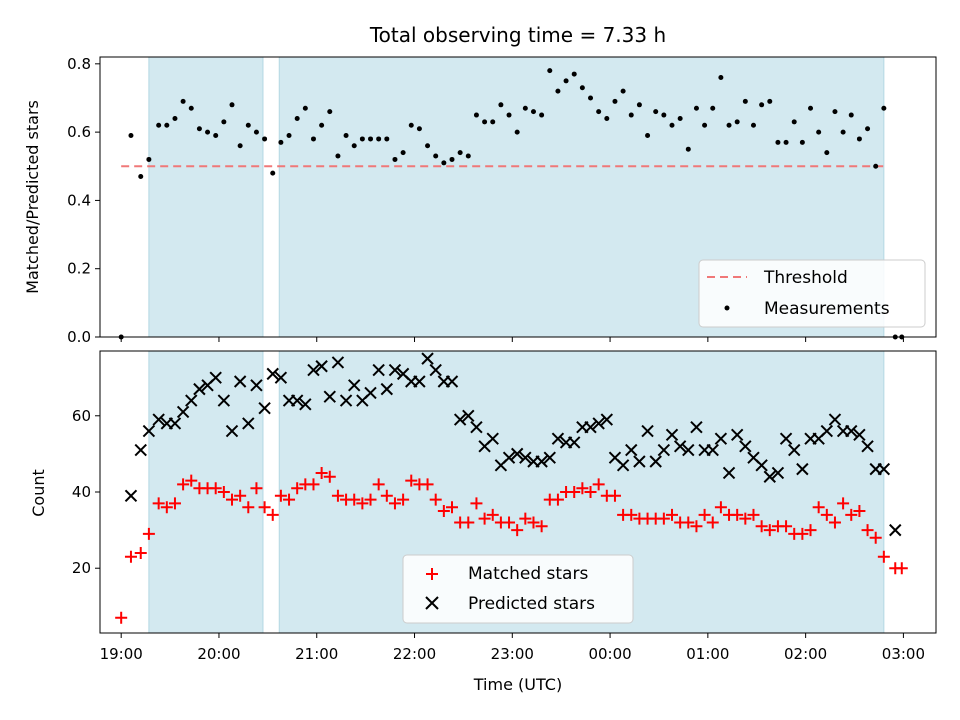 The height and width of the screenshot is (720, 960). What do you see at coordinates (518, 589) in the screenshot?
I see `legend-box` at bounding box center [518, 589].